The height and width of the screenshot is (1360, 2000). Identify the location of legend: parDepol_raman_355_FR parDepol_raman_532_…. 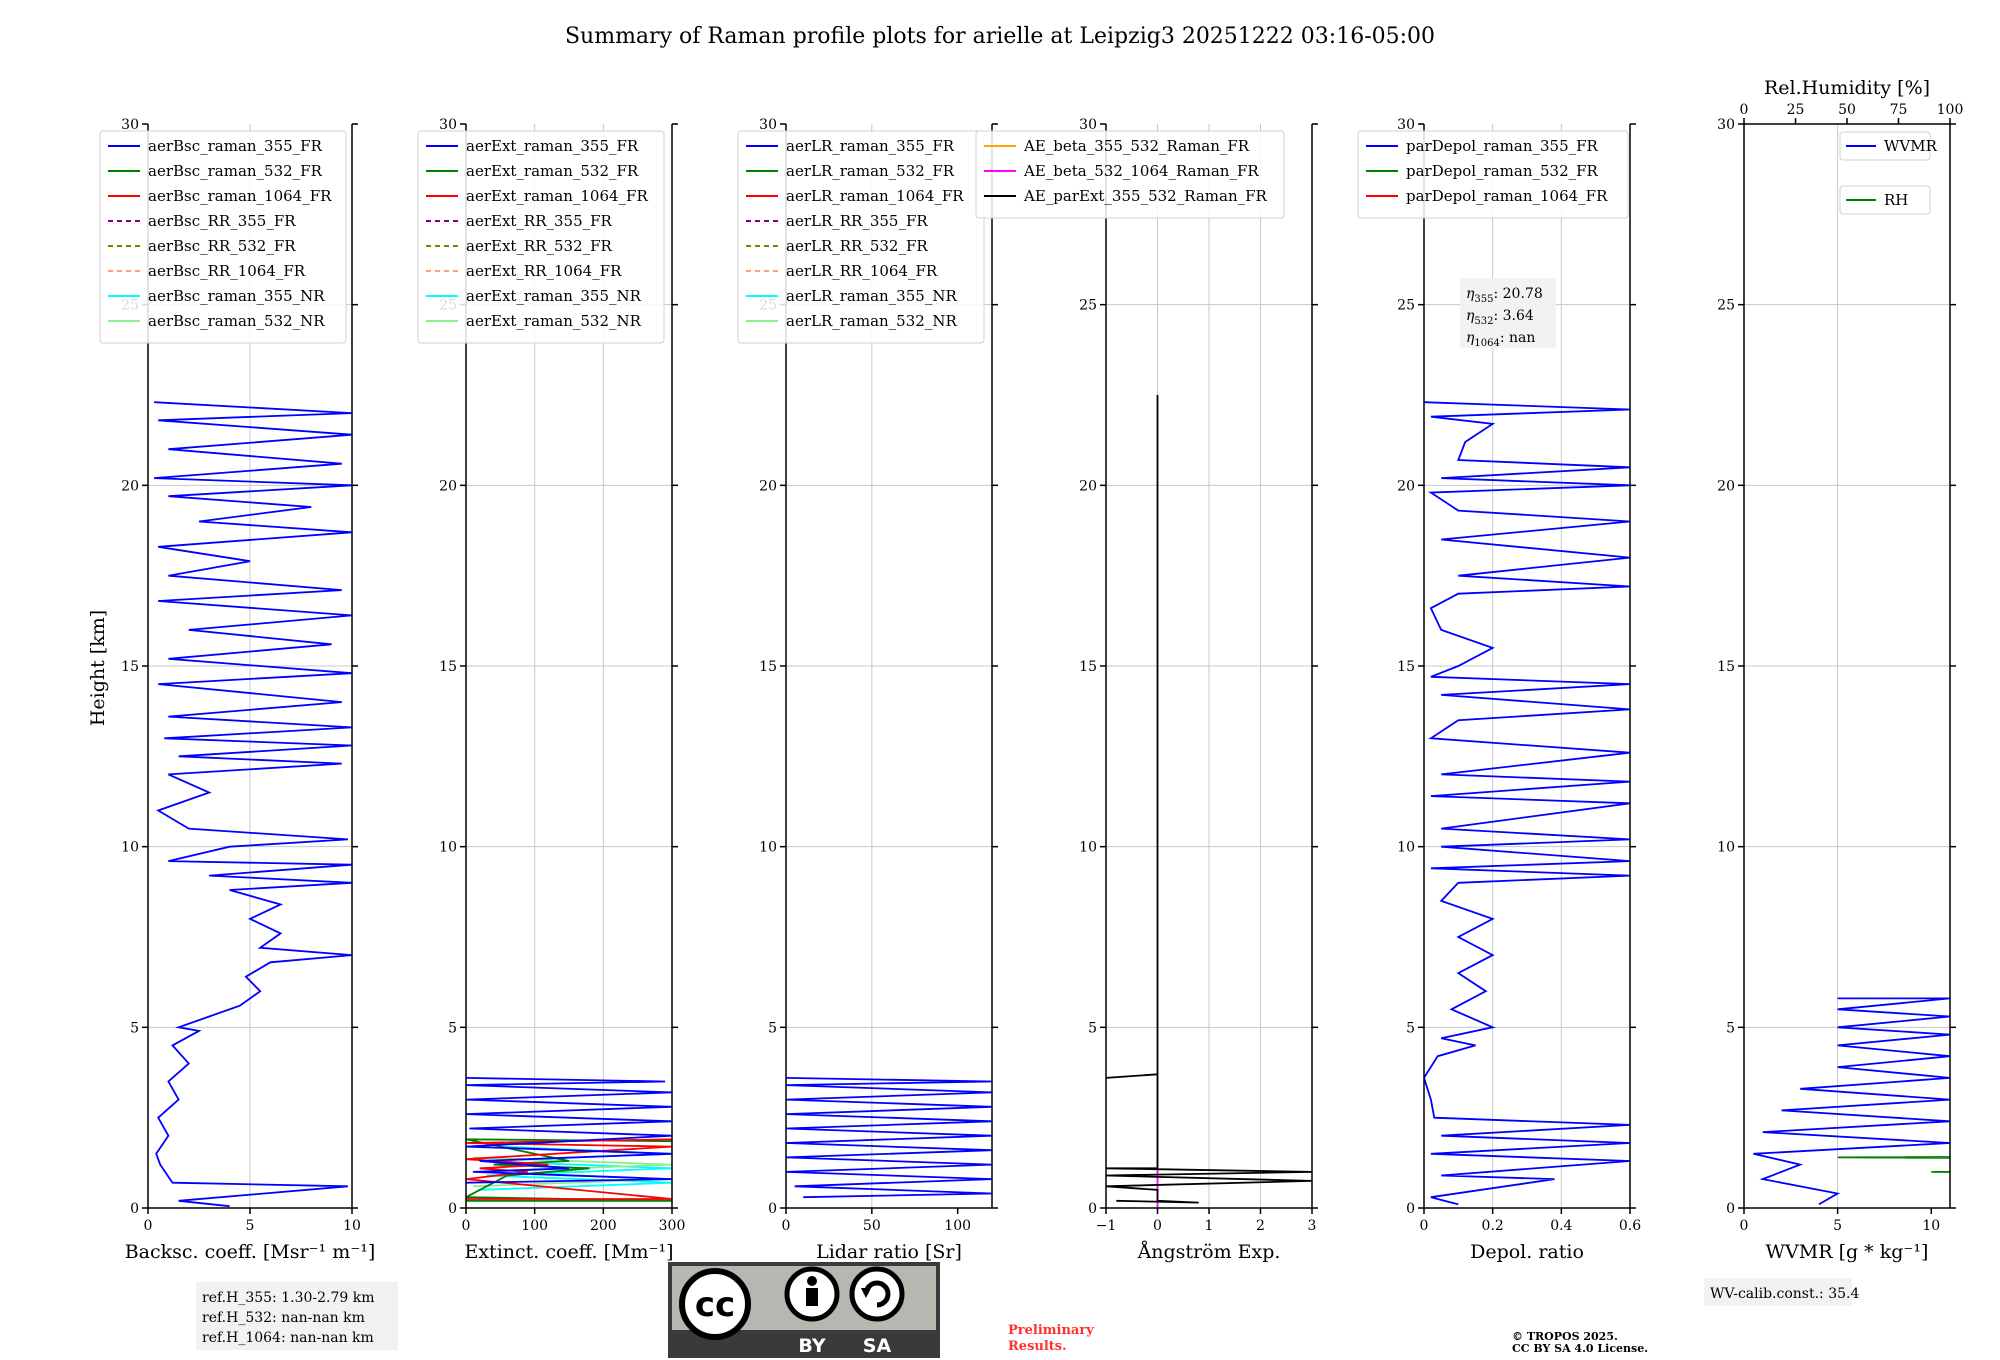
(1493, 174).